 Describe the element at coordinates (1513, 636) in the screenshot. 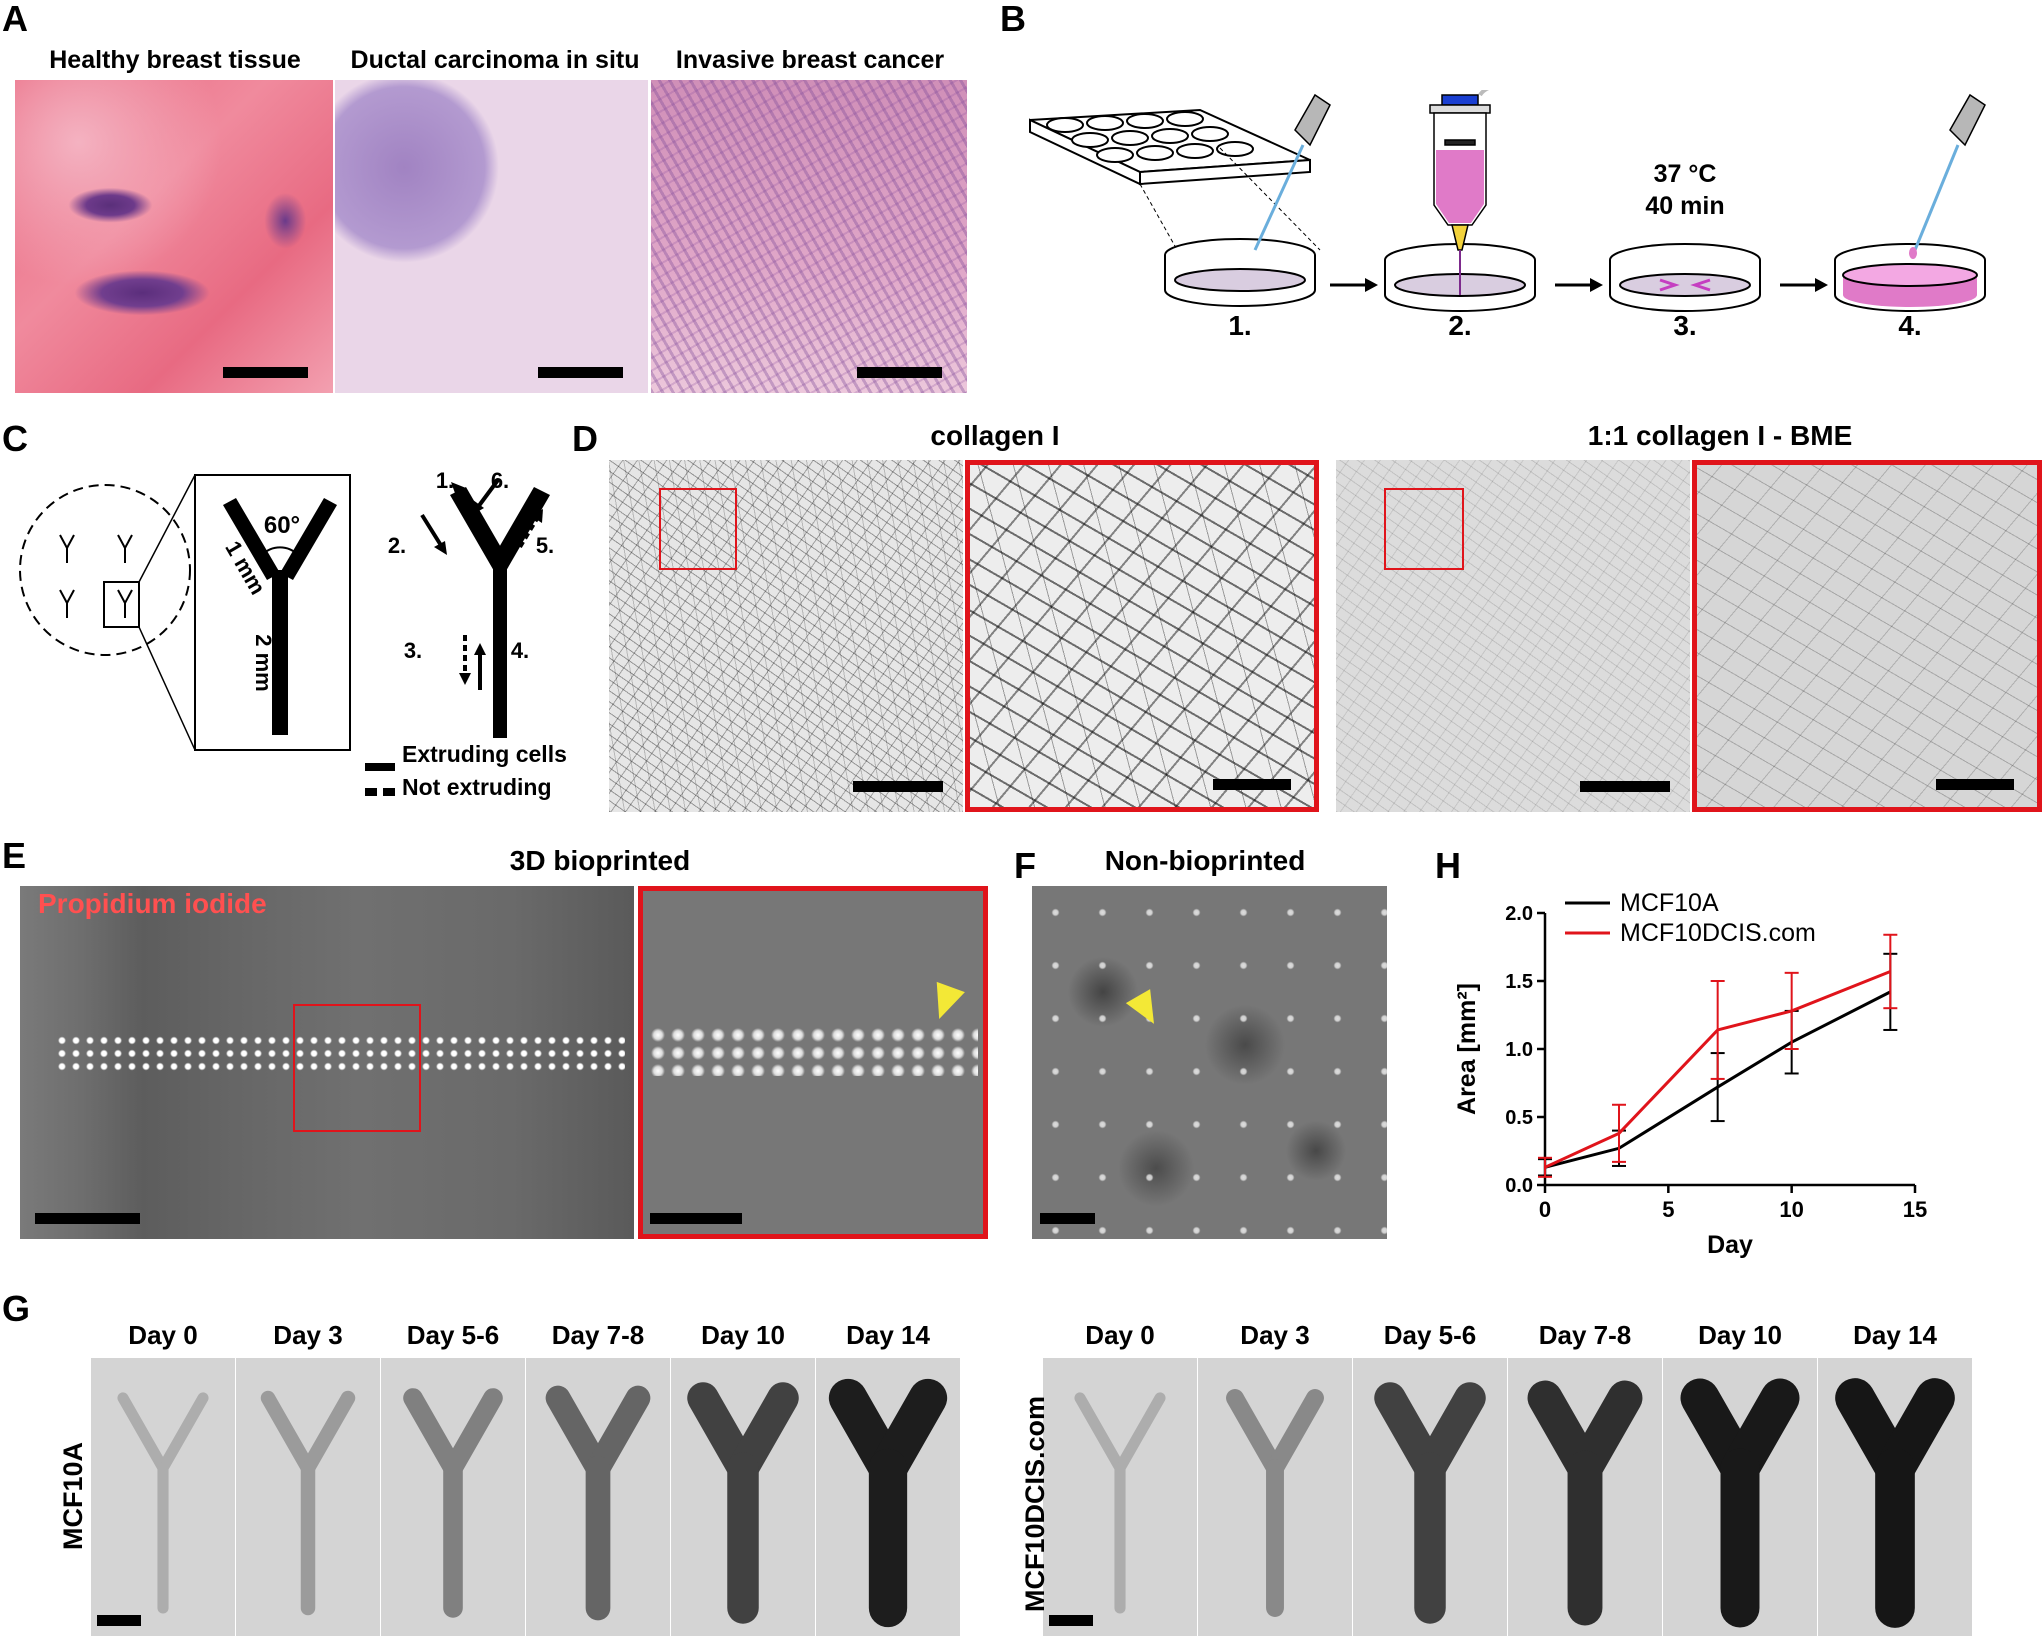

I see `collagen-bme-image` at that location.